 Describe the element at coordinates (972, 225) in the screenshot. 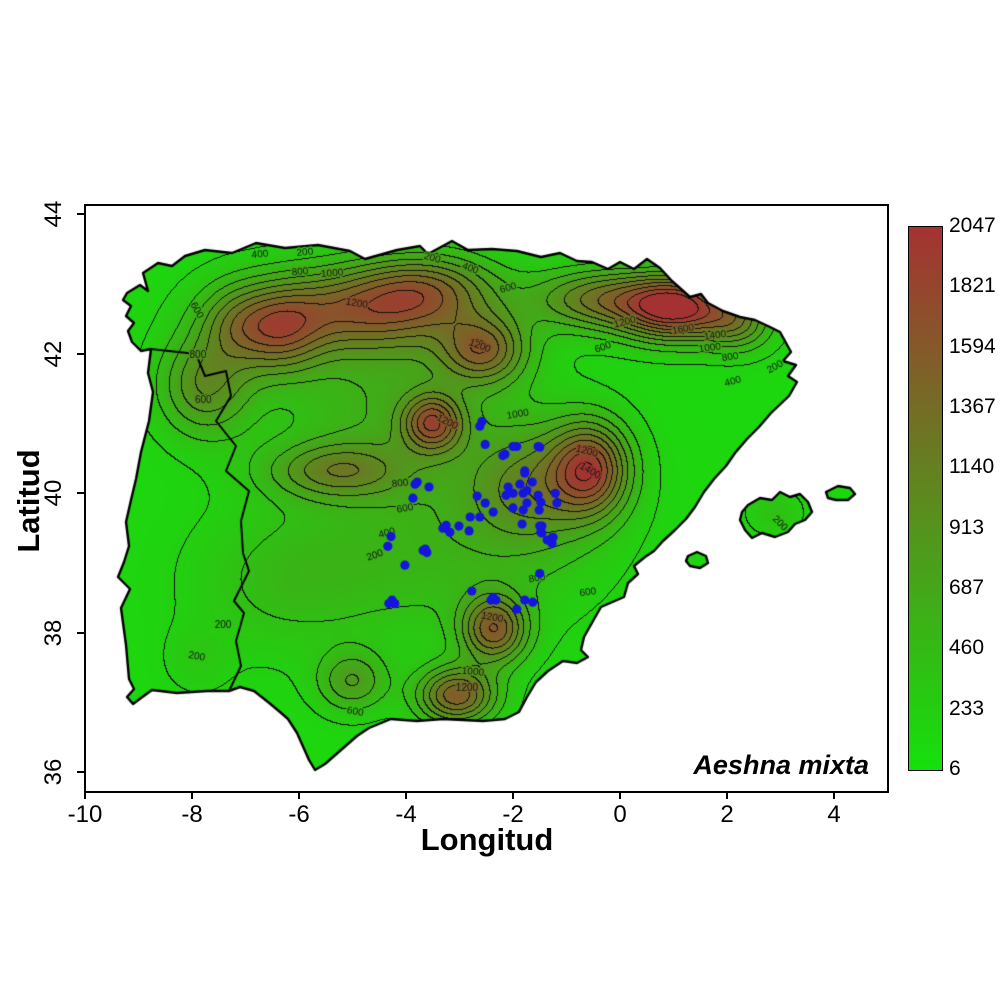

I see `colorbar-label: 2047` at that location.